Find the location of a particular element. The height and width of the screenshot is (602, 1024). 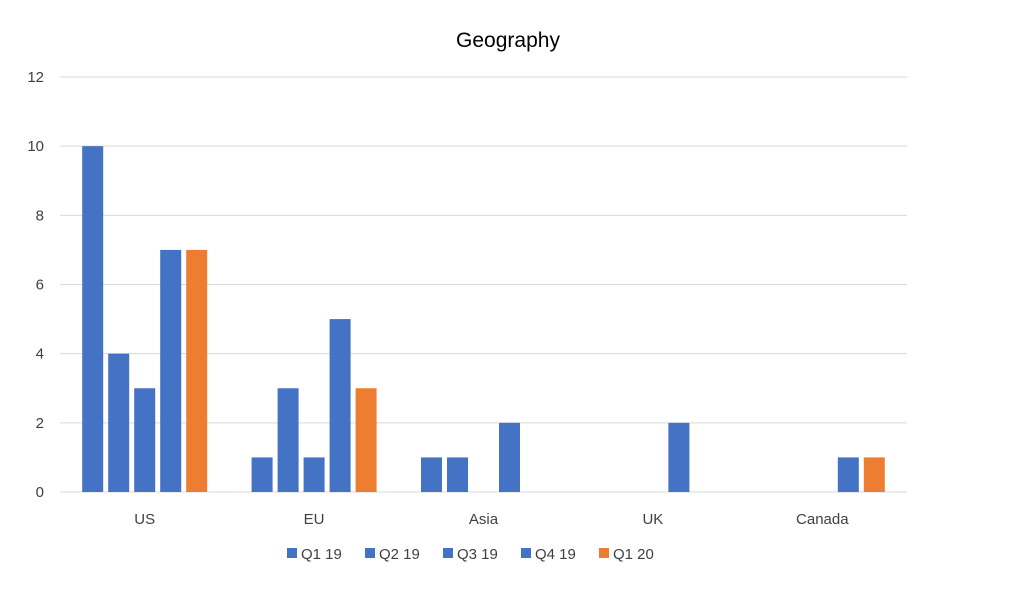

legend-label: Q4 19 is located at coordinates (555, 554).